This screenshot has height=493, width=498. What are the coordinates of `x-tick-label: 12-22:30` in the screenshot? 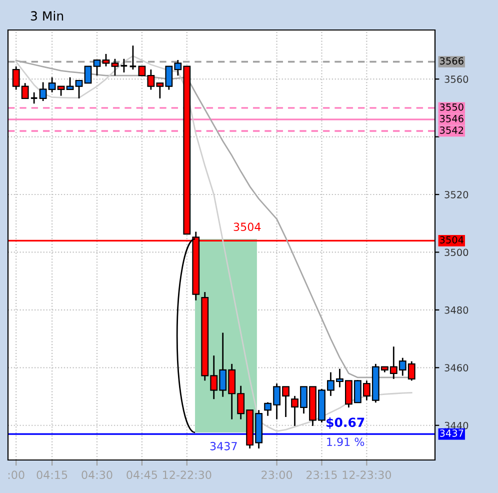 It's located at (187, 475).